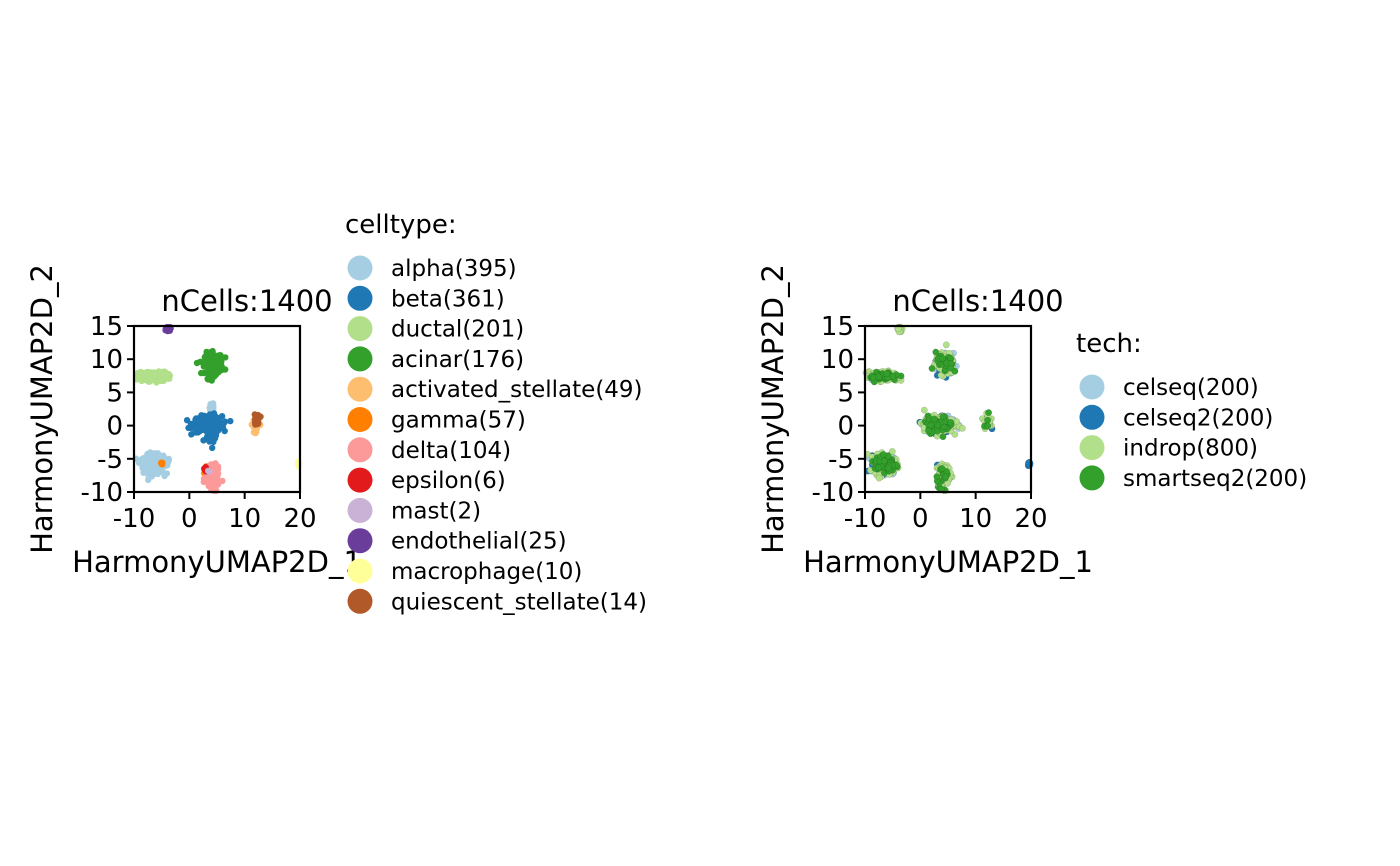  I want to click on legend-label: delta(104), so click(451, 451).